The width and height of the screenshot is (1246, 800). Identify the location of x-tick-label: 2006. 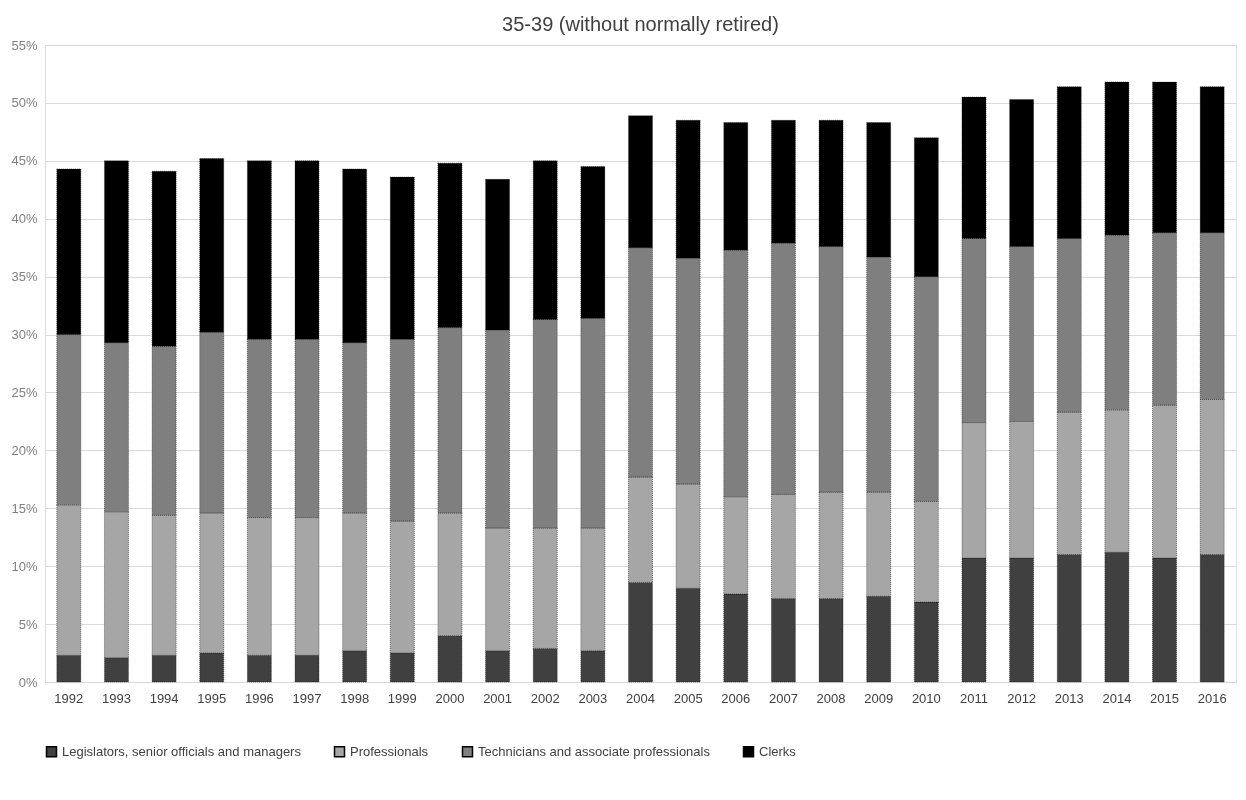
(736, 698).